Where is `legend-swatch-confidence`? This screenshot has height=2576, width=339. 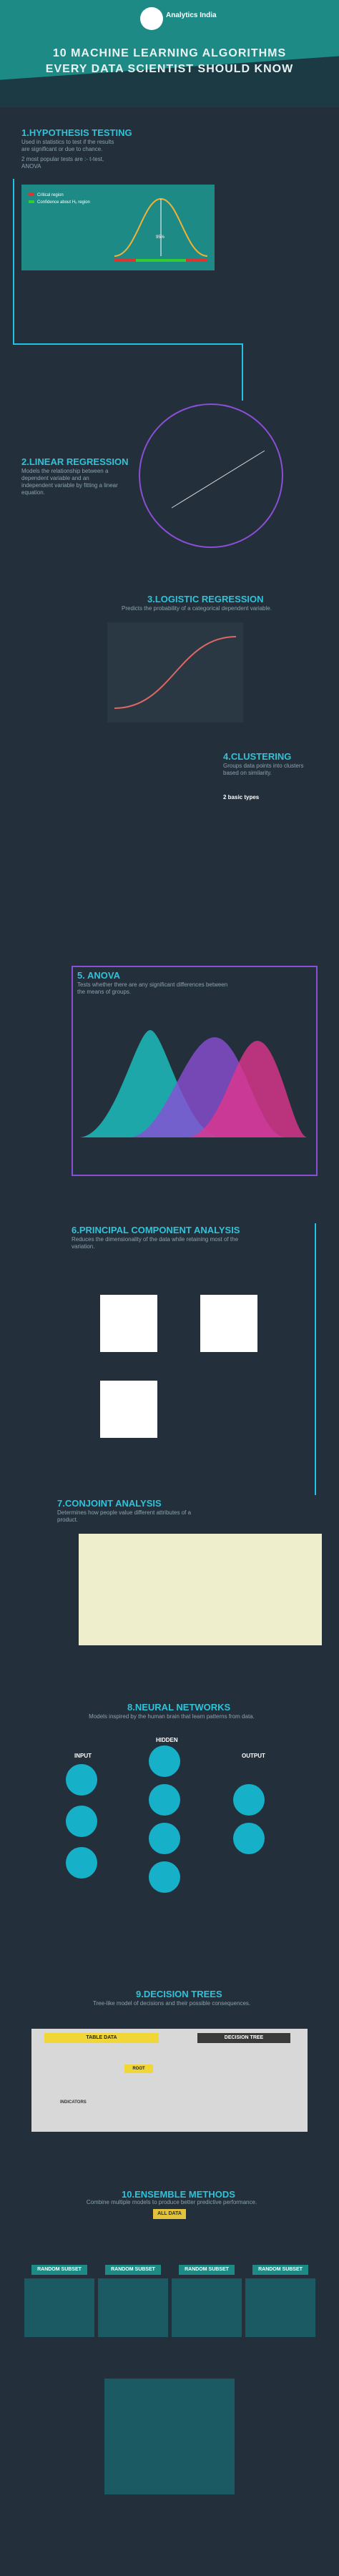 legend-swatch-confidence is located at coordinates (31, 202).